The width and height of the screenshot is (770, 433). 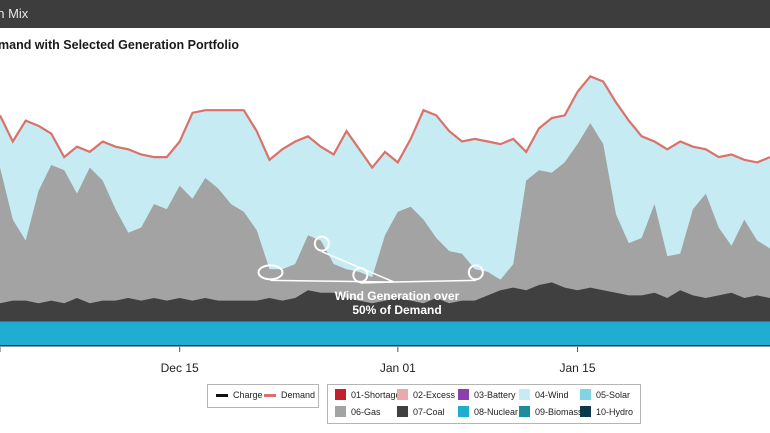 I want to click on legend-biomass-swatch, so click(x=524, y=411).